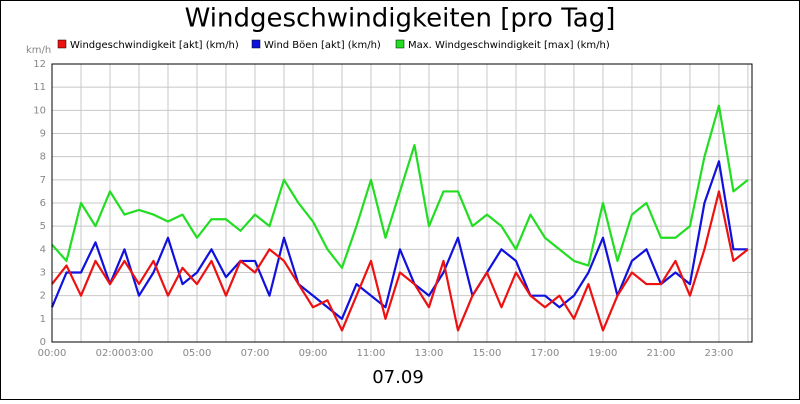 The width and height of the screenshot is (800, 404). What do you see at coordinates (43, 134) in the screenshot?
I see `y-tick-label: 9` at bounding box center [43, 134].